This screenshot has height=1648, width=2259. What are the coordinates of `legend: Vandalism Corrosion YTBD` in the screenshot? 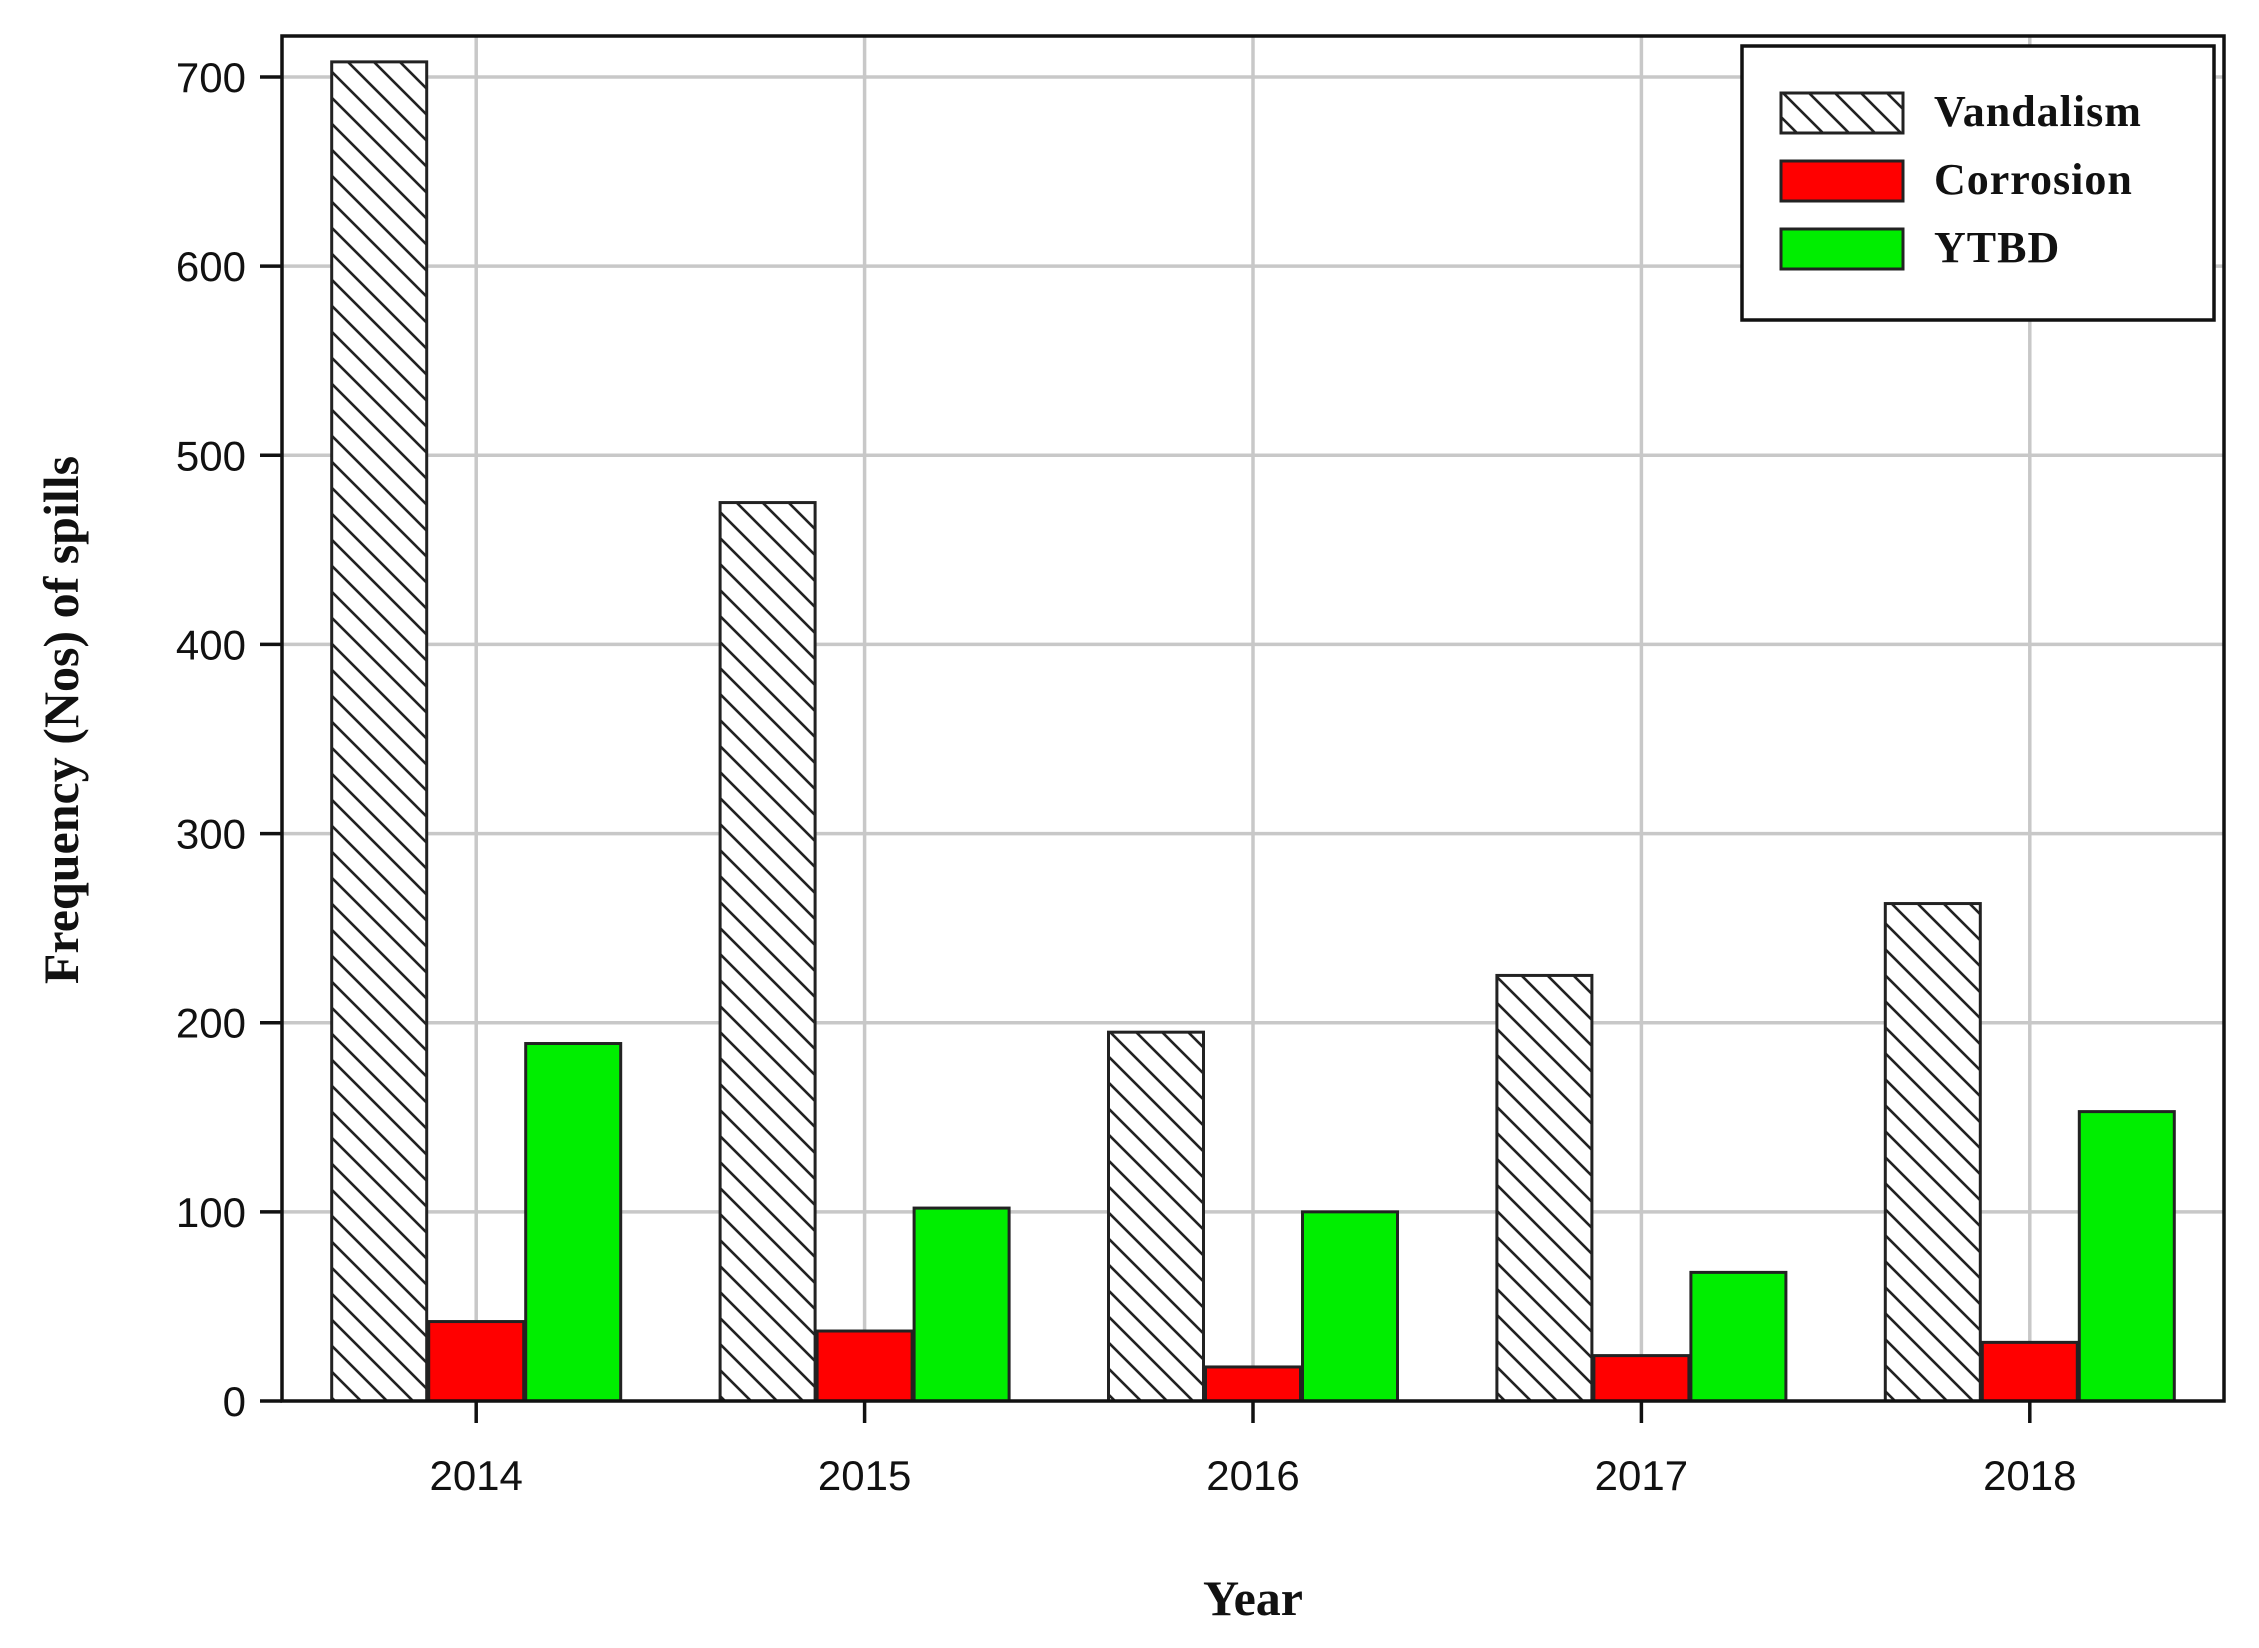 It's located at (1978, 183).